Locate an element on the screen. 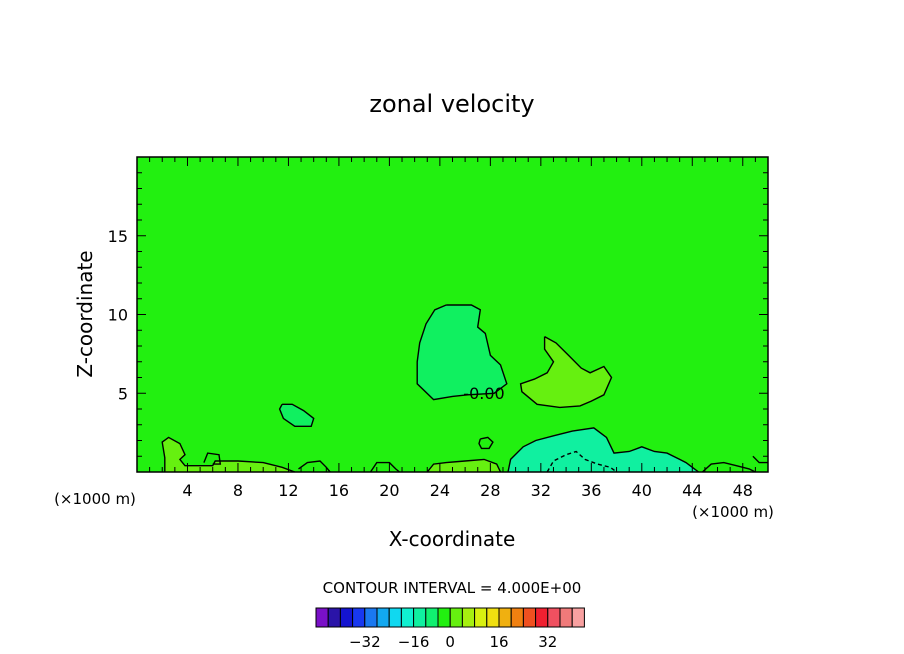 The image size is (904, 654). contour-right-edge is located at coordinates (760, 459).